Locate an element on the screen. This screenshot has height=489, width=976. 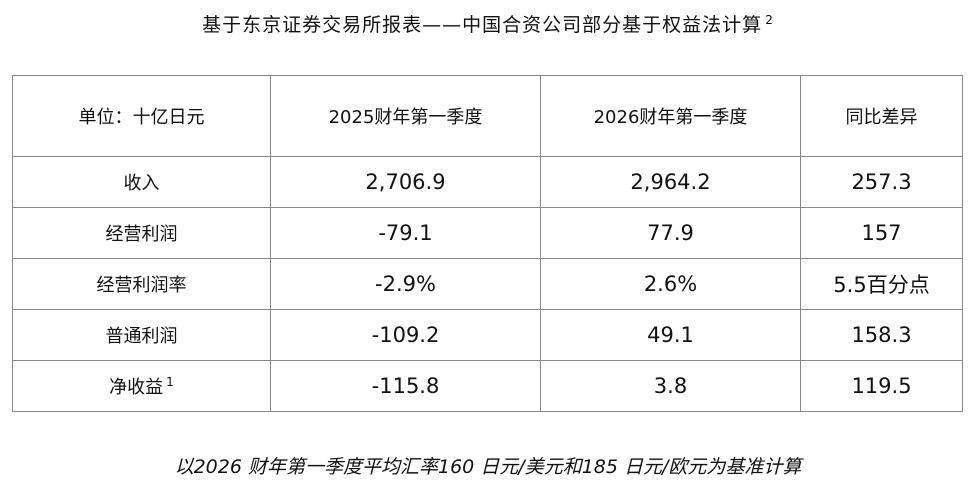
table-row: 普通利润 -109.2 49.1 158.3 is located at coordinates (487, 335).